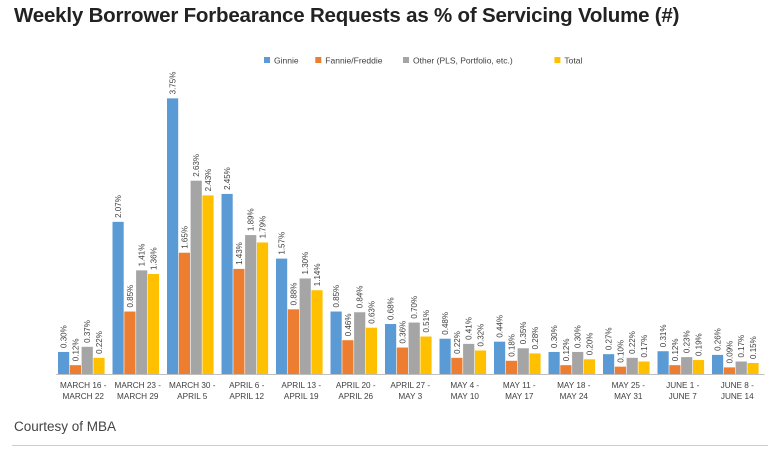  Describe the element at coordinates (391, 308) in the screenshot. I see `data-label: 0.68%` at that location.